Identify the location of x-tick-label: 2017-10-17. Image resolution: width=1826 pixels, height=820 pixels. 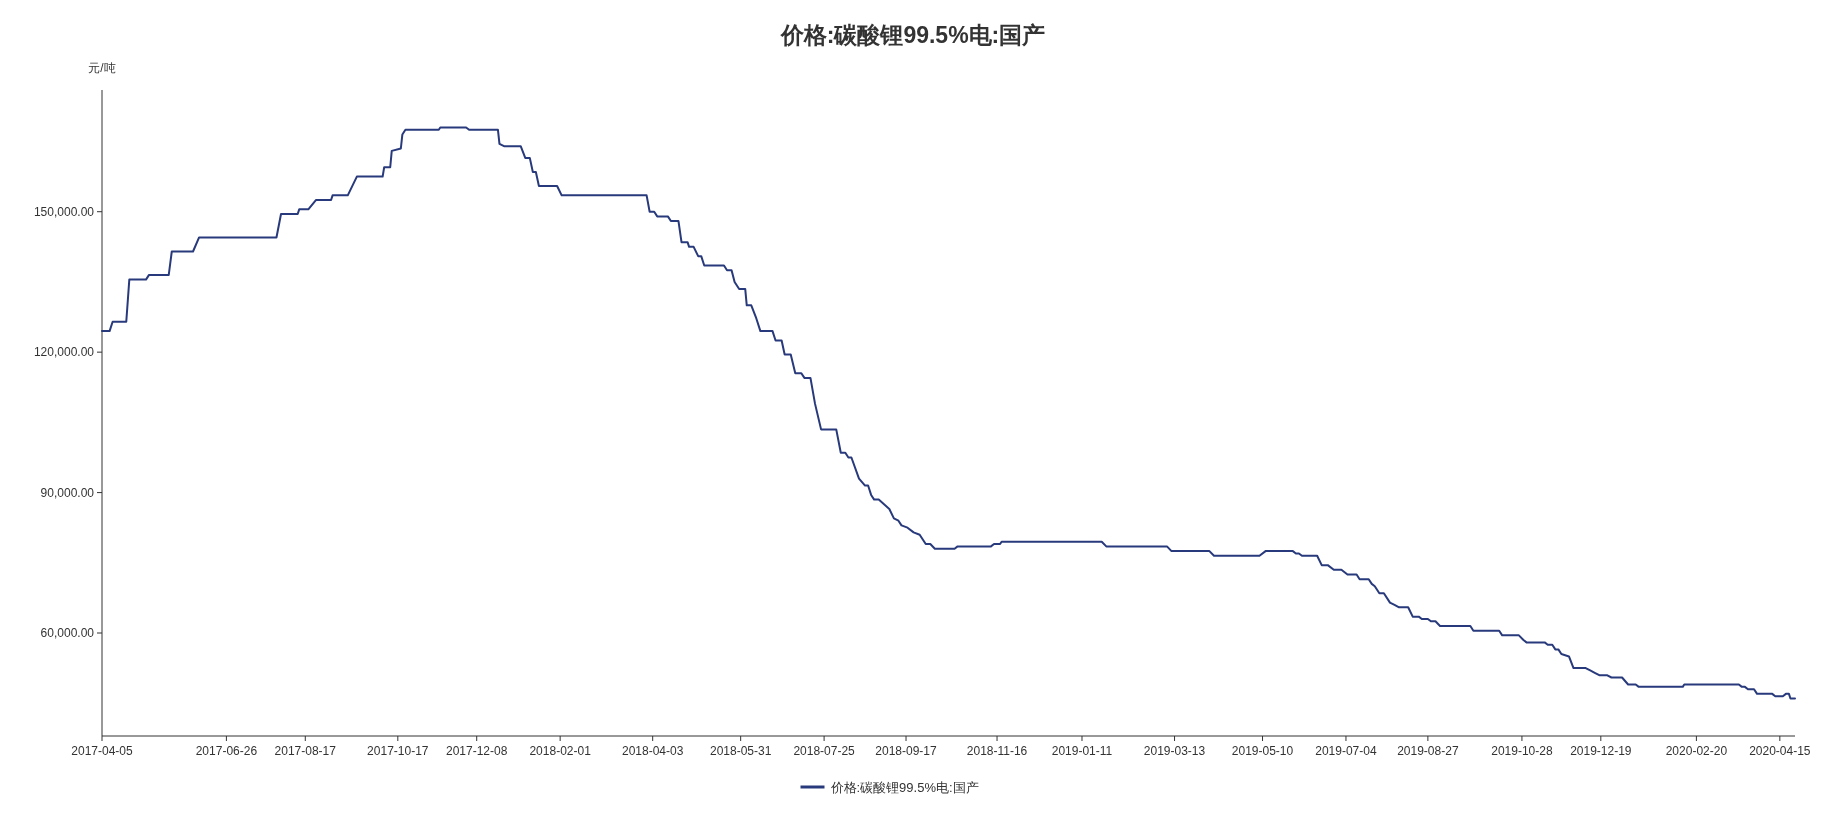
(398, 751).